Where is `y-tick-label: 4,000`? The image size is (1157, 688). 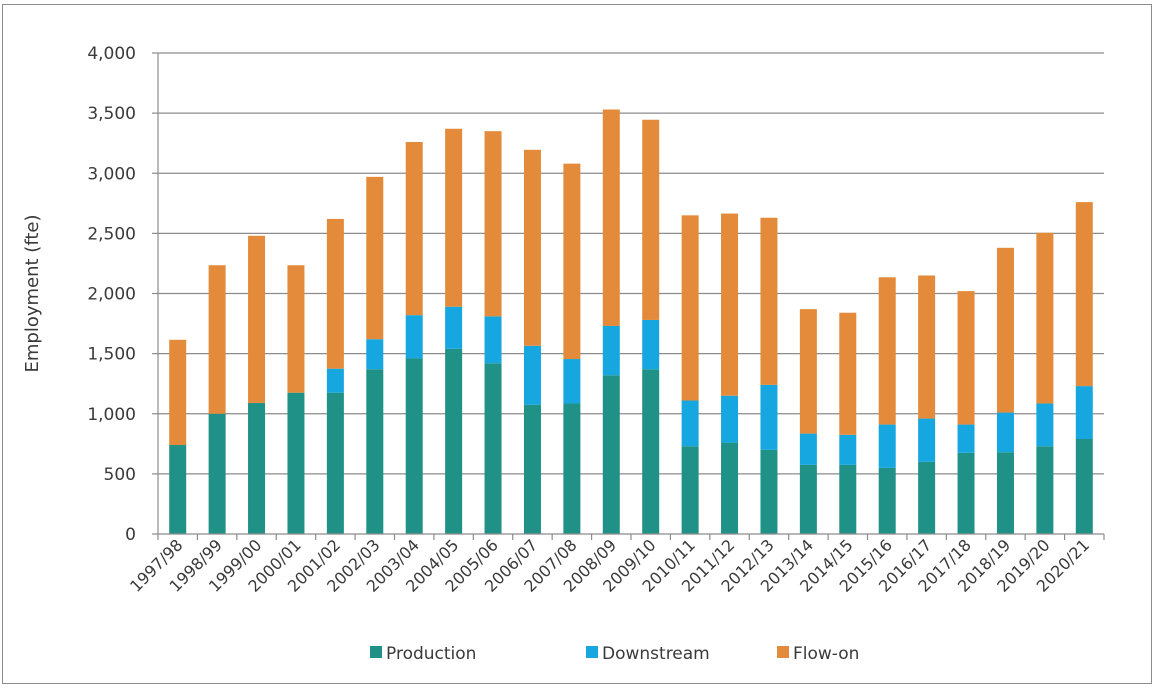 y-tick-label: 4,000 is located at coordinates (111, 54).